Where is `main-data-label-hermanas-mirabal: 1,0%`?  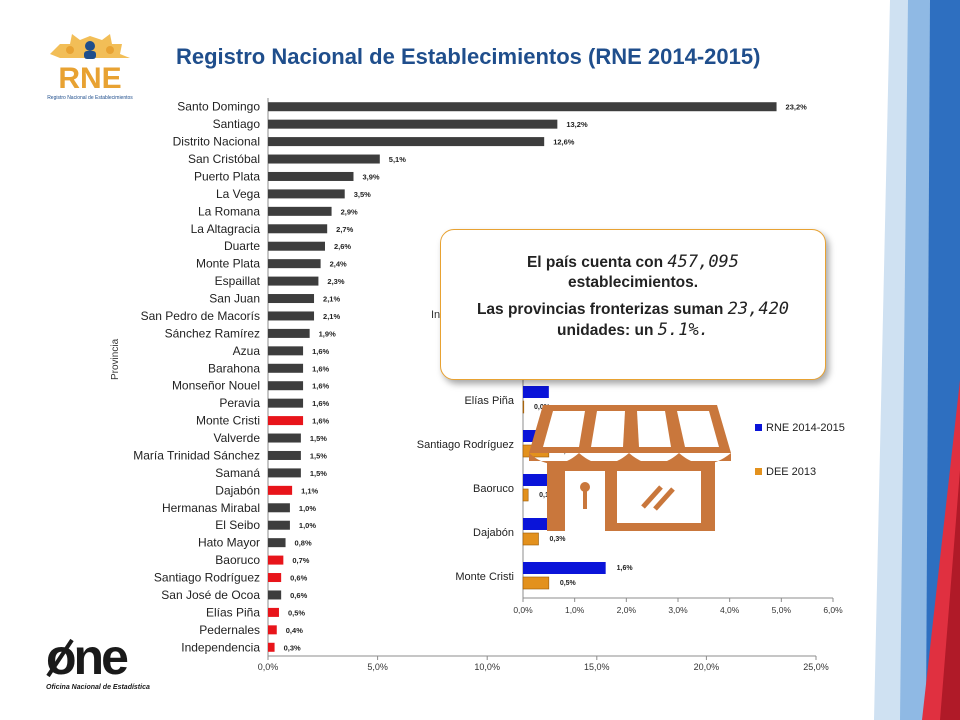 main-data-label-hermanas-mirabal: 1,0% is located at coordinates (307, 508).